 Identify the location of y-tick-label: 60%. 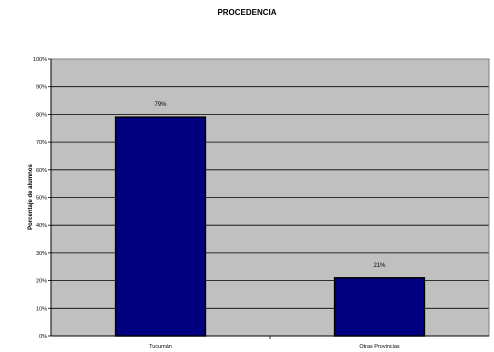
(41, 171).